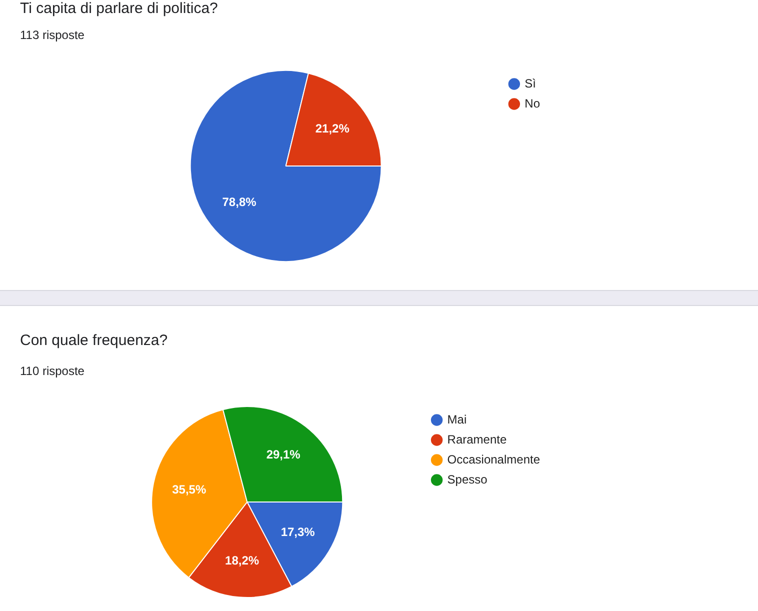 This screenshot has height=611, width=758. Describe the element at coordinates (52, 35) in the screenshot. I see `text: 113 risposte` at that location.